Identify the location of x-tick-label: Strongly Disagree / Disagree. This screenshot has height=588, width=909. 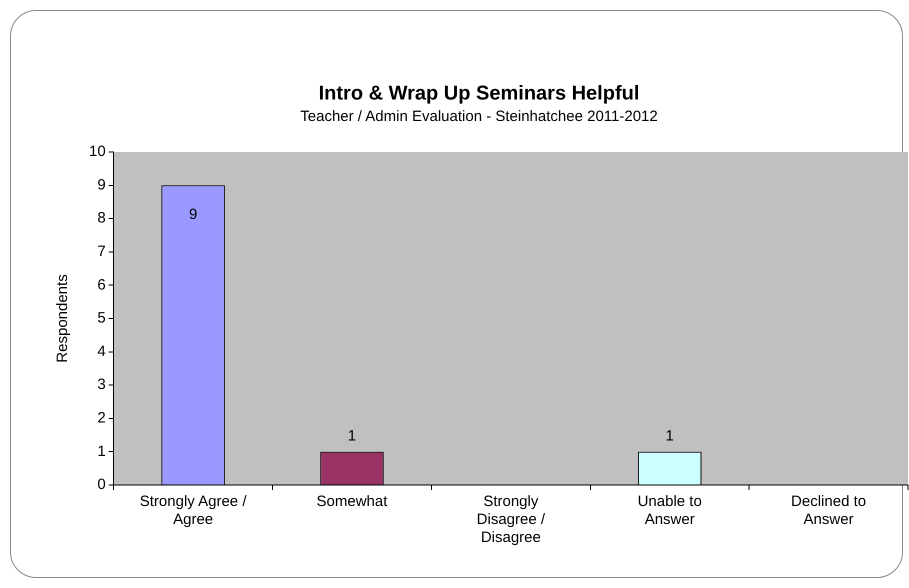
(511, 519).